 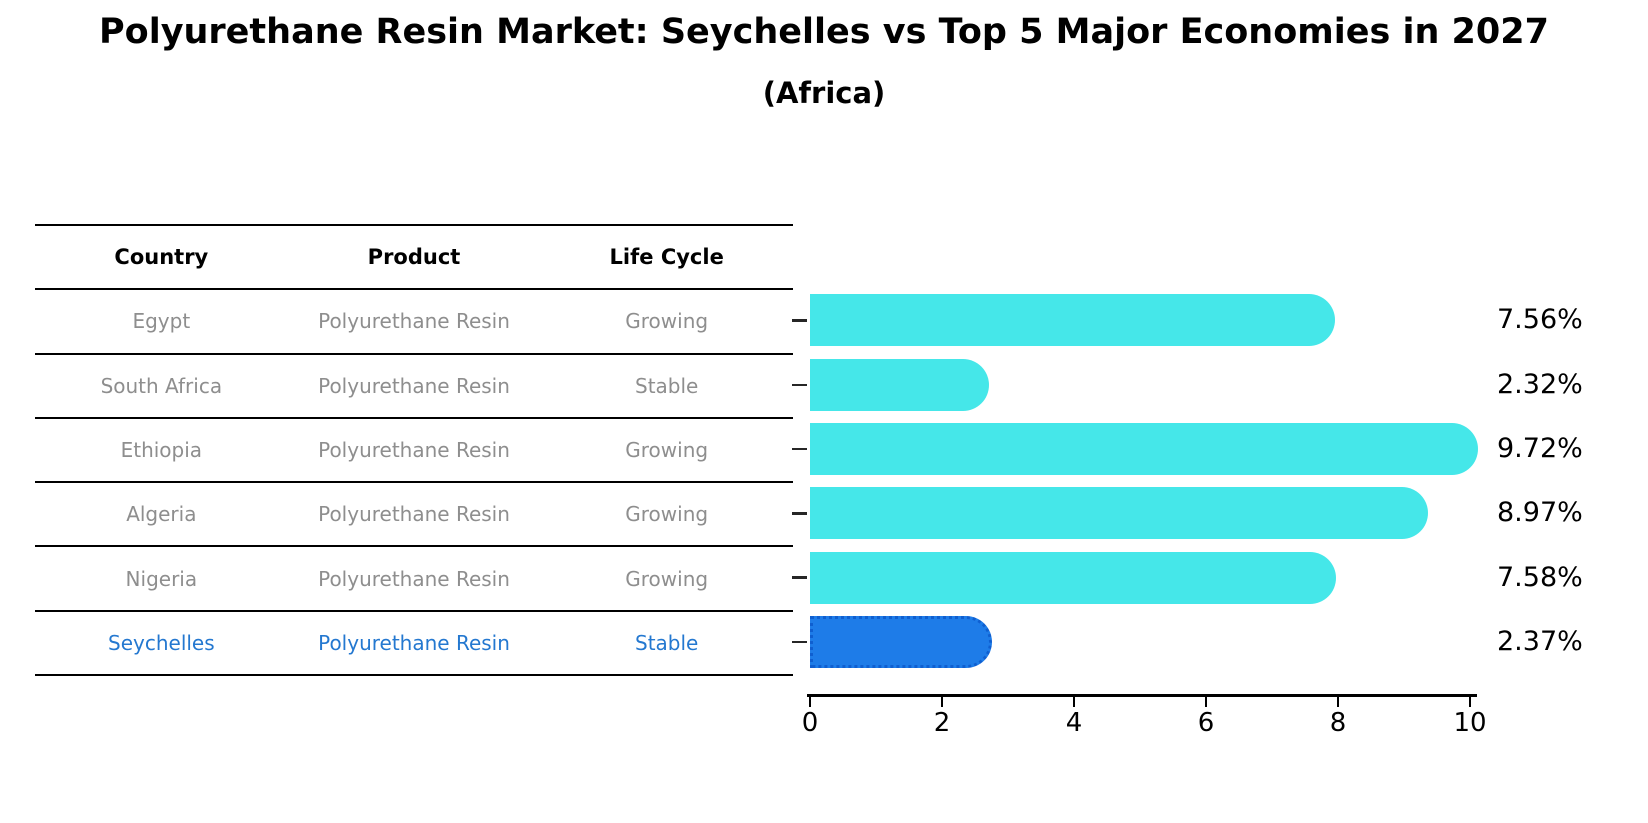 I want to click on table-header-cell: Product, so click(x=414, y=257).